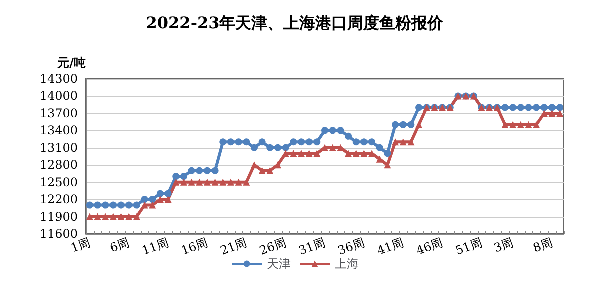 The height and width of the screenshot is (283, 590). What do you see at coordinates (194, 246) in the screenshot?
I see `x-tick-label: 16周` at bounding box center [194, 246].